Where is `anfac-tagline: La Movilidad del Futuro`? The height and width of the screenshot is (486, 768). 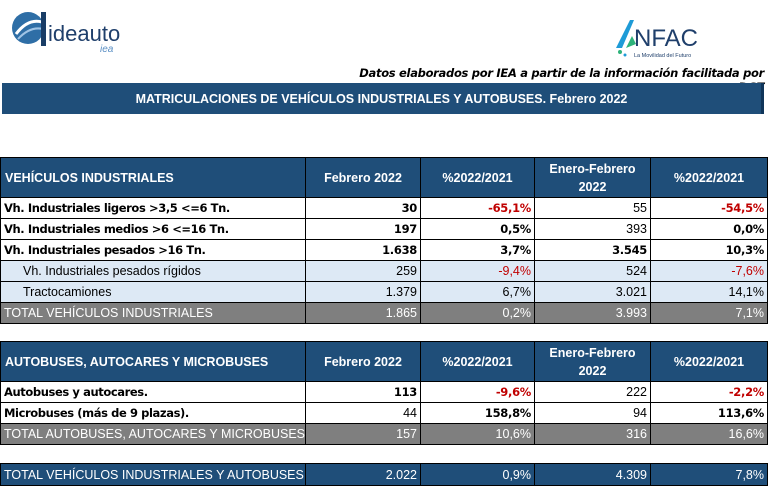
anfac-tagline: La Movilidad del Futuro is located at coordinates (662, 56).